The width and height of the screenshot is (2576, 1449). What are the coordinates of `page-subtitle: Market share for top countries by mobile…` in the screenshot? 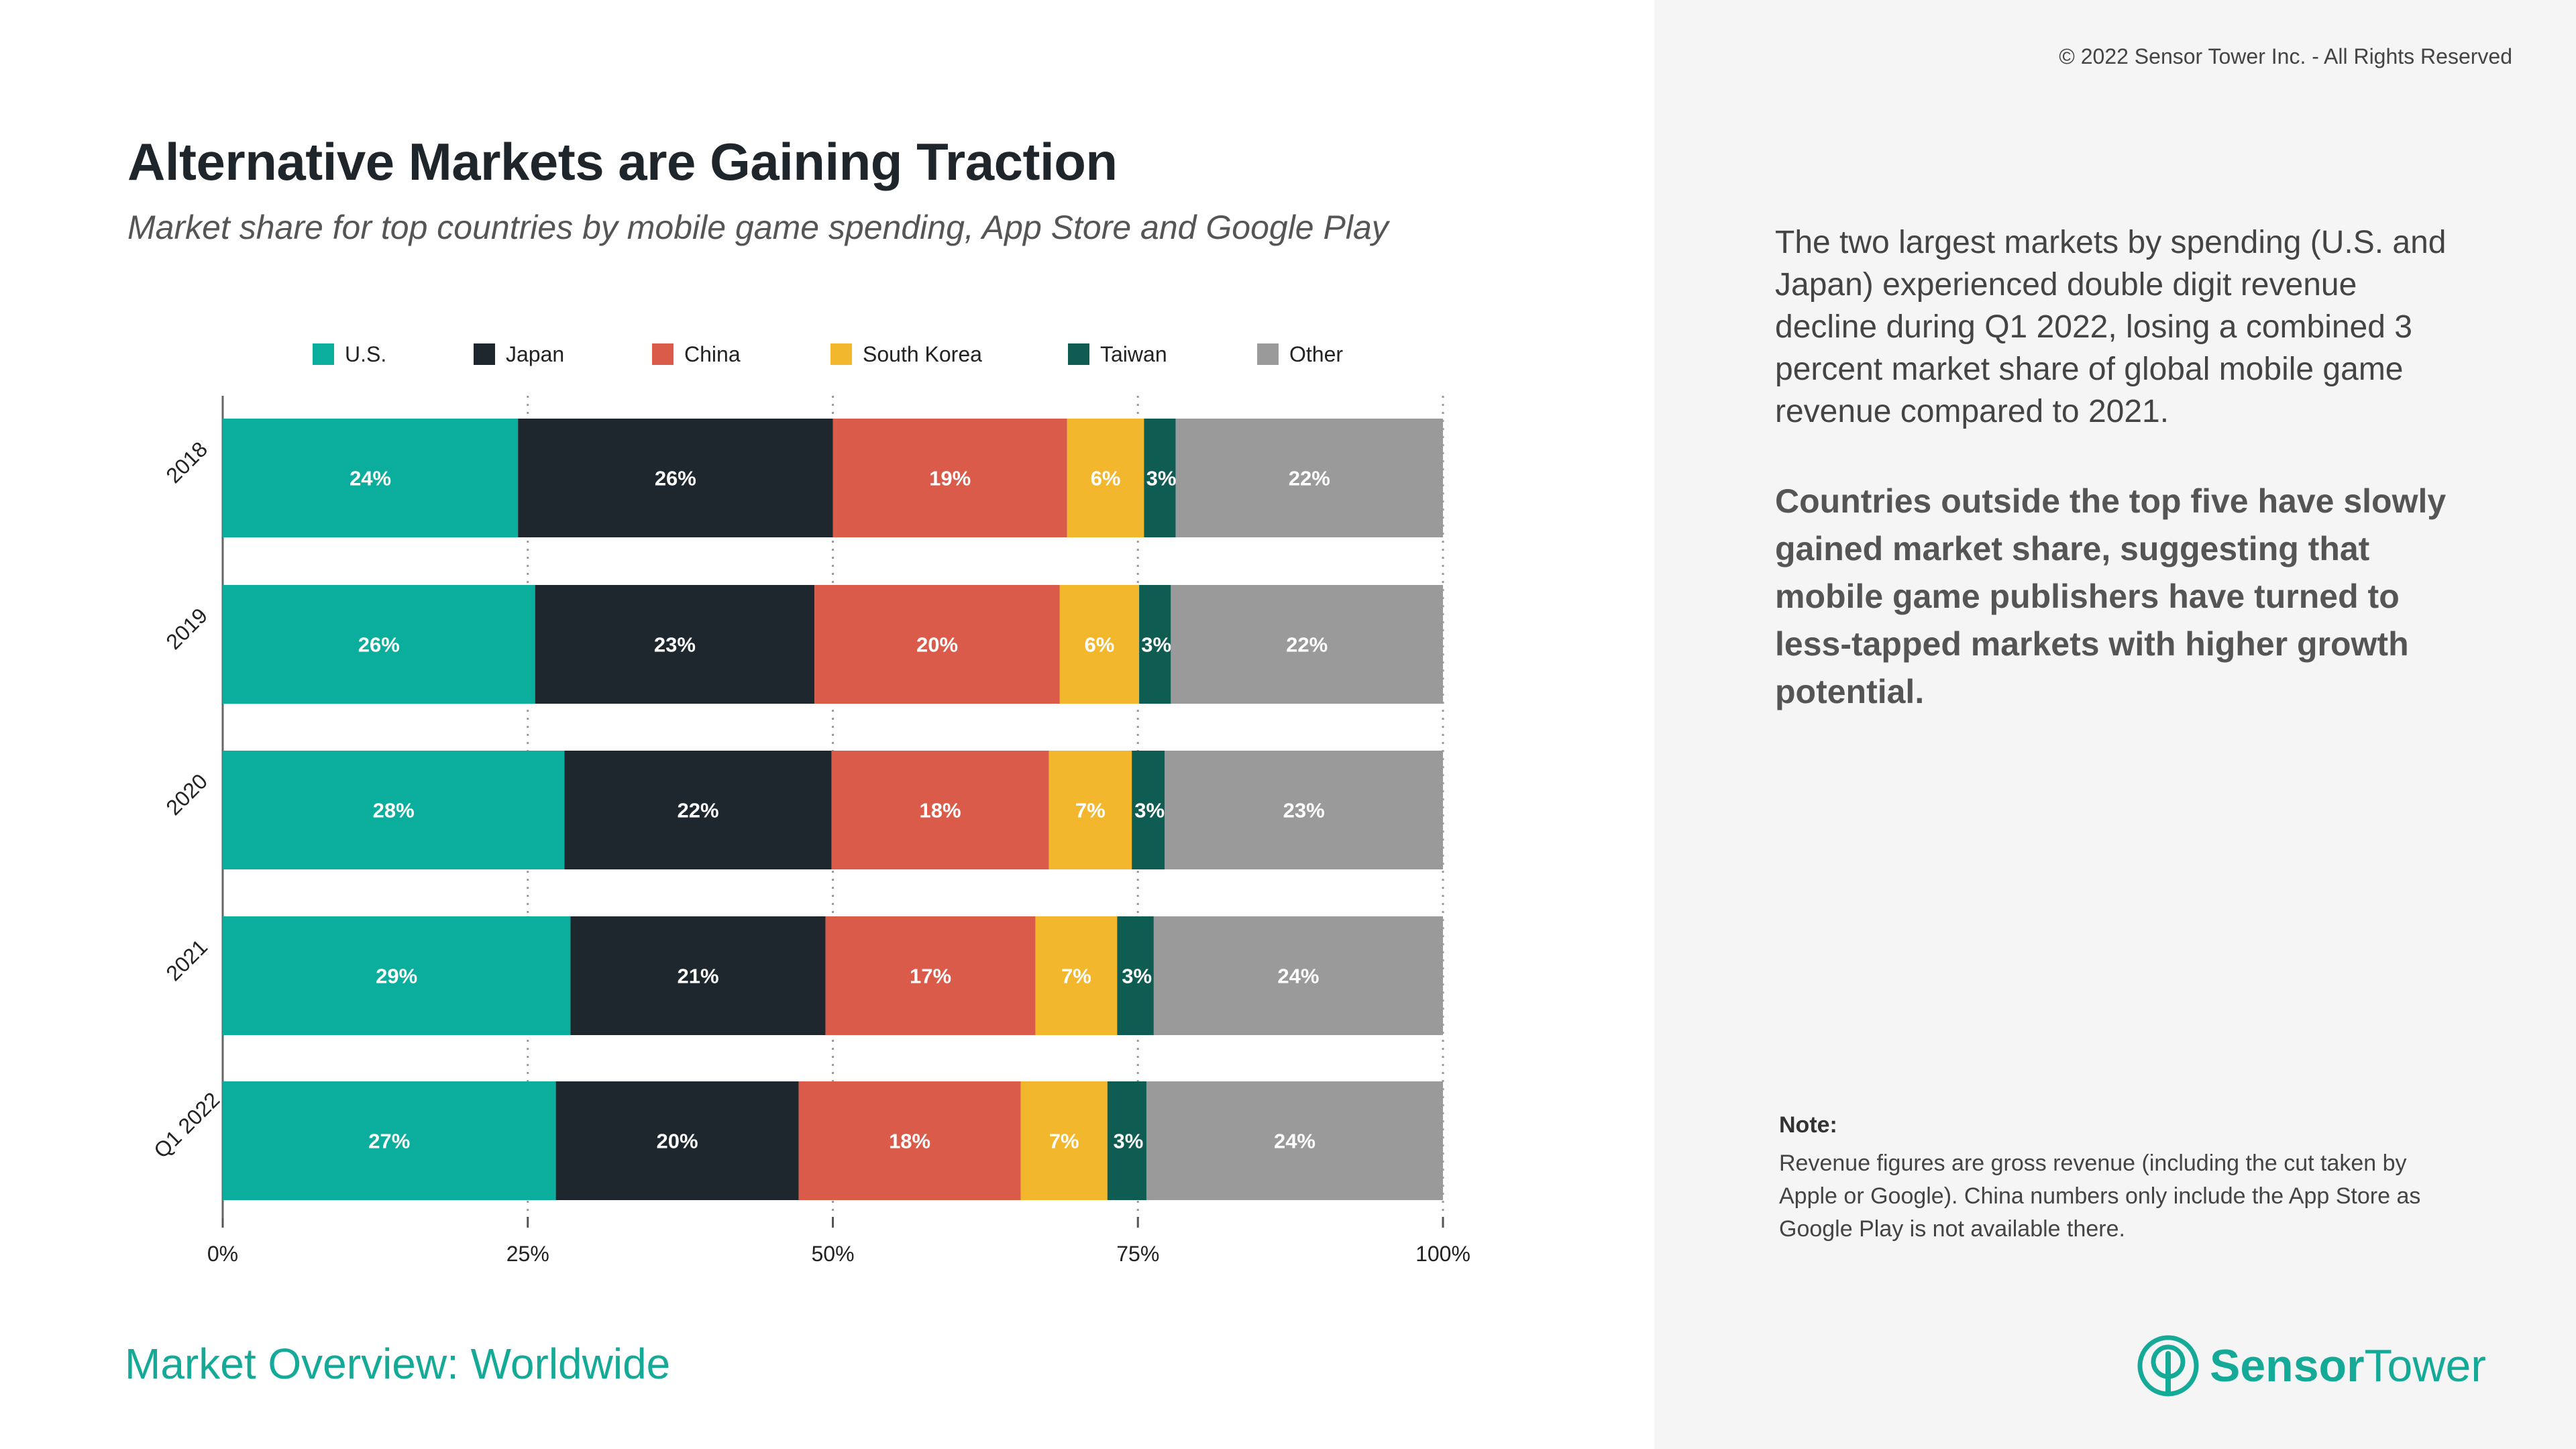 It's located at (758, 227).